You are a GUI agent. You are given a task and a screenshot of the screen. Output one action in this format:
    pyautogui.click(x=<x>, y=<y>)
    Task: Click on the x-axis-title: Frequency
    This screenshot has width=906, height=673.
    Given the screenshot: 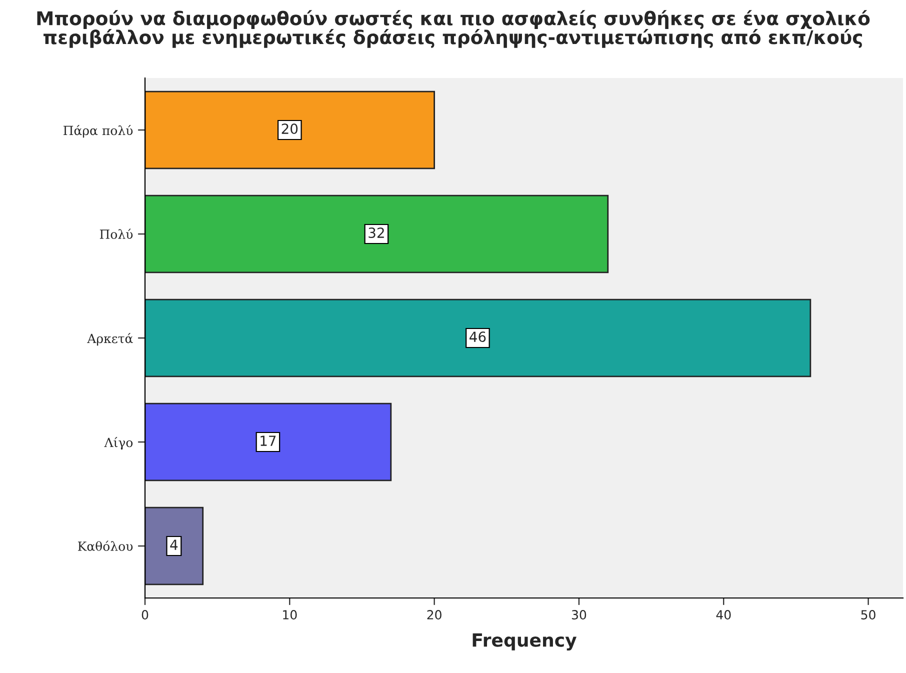 What is the action you would take?
    pyautogui.click(x=524, y=641)
    